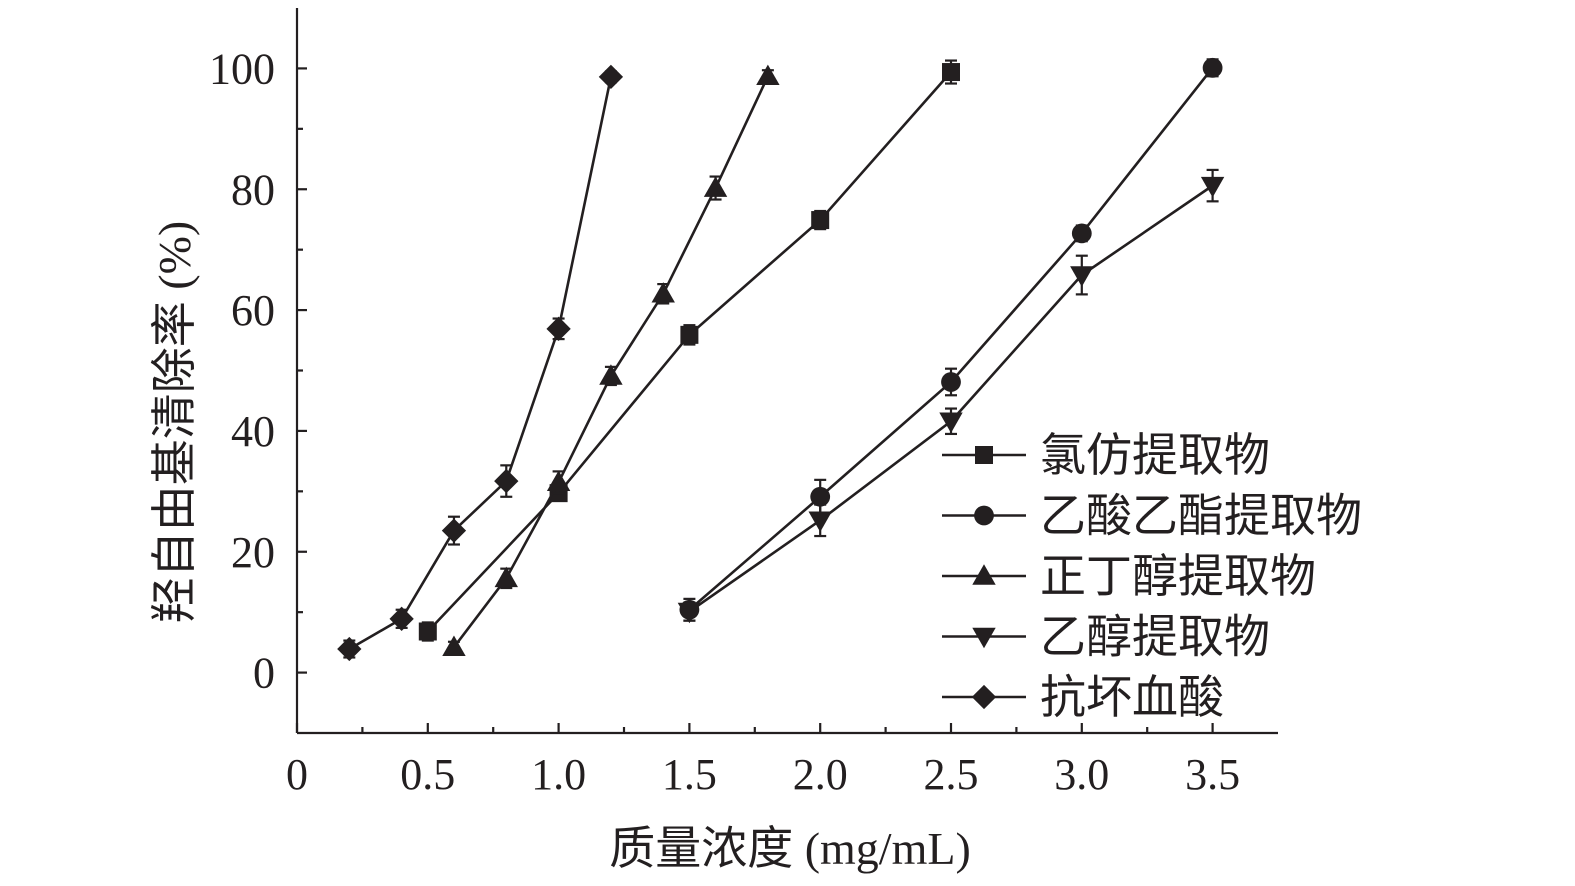  I want to click on legend-item: 乙酸乙酯提取物, so click(1152, 516).